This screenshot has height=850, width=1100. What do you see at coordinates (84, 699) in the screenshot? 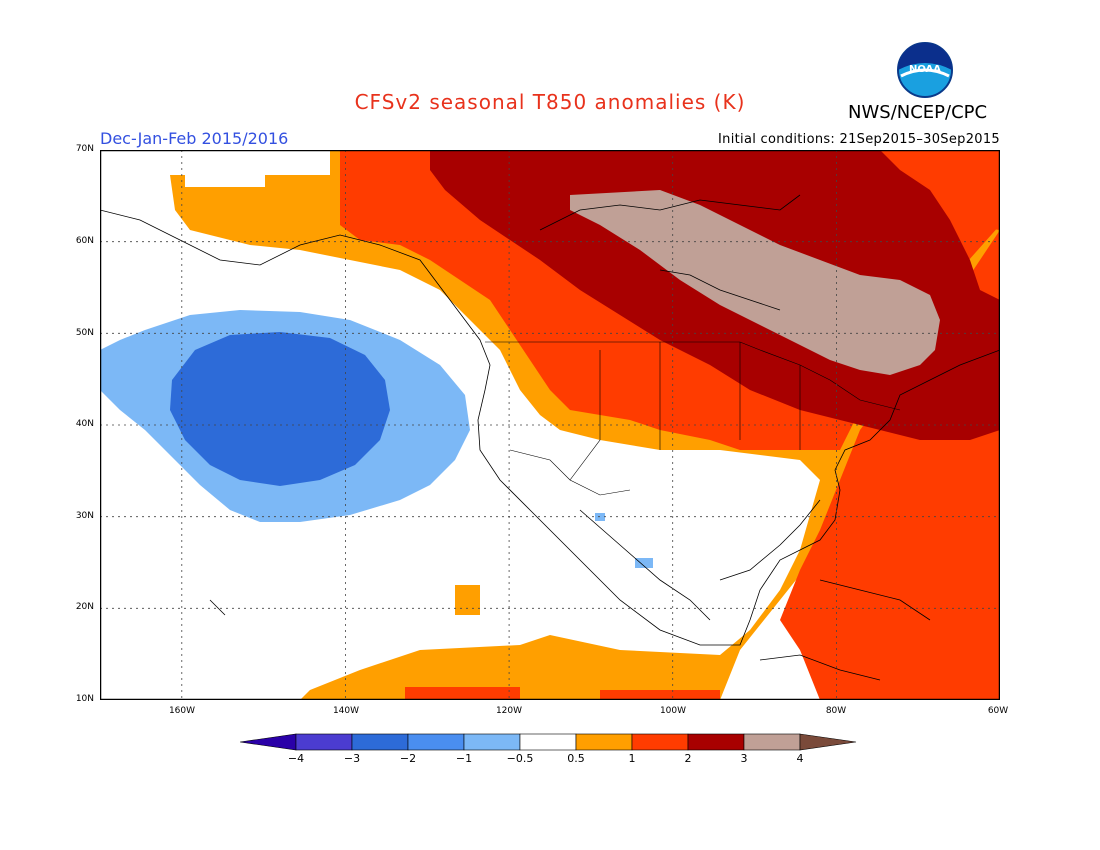
I see `lat-label: 10N` at bounding box center [84, 699].